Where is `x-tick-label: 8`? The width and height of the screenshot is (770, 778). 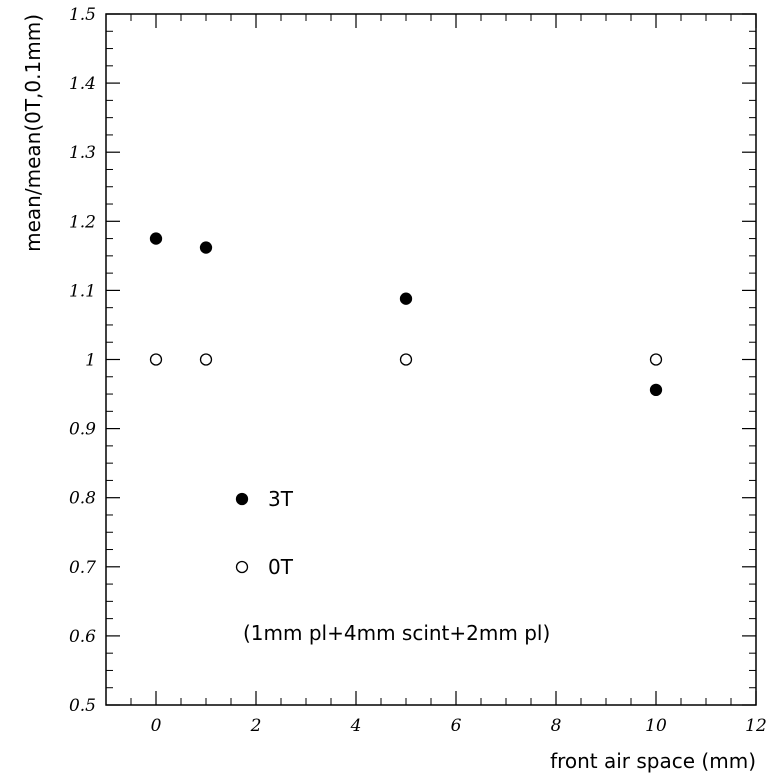 x-tick-label: 8 is located at coordinates (556, 726).